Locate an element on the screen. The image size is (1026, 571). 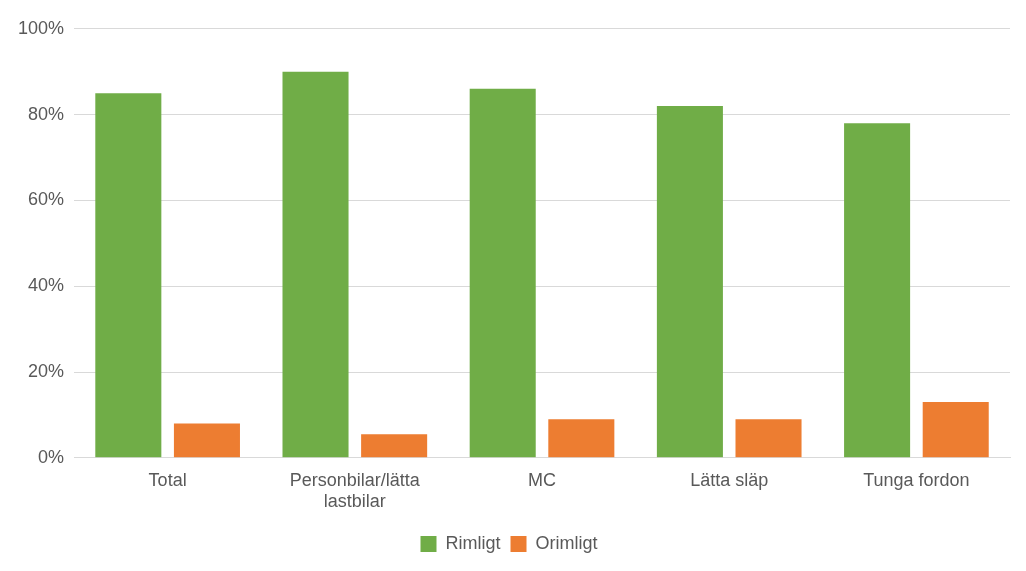
x-tick-label: MC is located at coordinates (542, 479).